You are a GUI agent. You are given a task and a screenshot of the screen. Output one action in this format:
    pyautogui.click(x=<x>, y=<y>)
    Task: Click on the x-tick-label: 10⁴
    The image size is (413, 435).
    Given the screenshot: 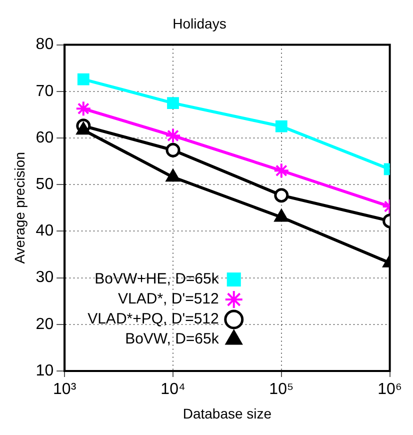 What is the action you would take?
    pyautogui.click(x=173, y=389)
    